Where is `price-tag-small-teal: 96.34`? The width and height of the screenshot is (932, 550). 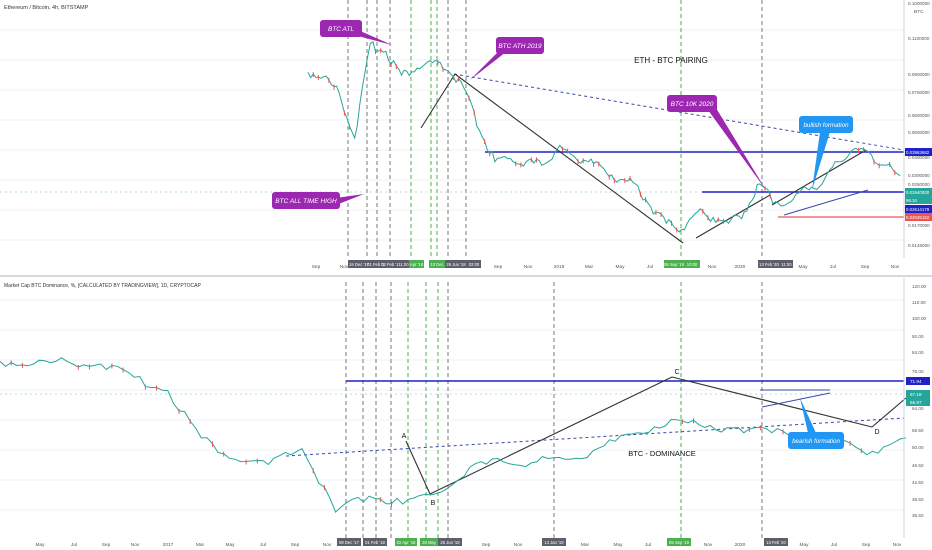
price-tag-small-teal: 96.34 is located at coordinates (912, 200).